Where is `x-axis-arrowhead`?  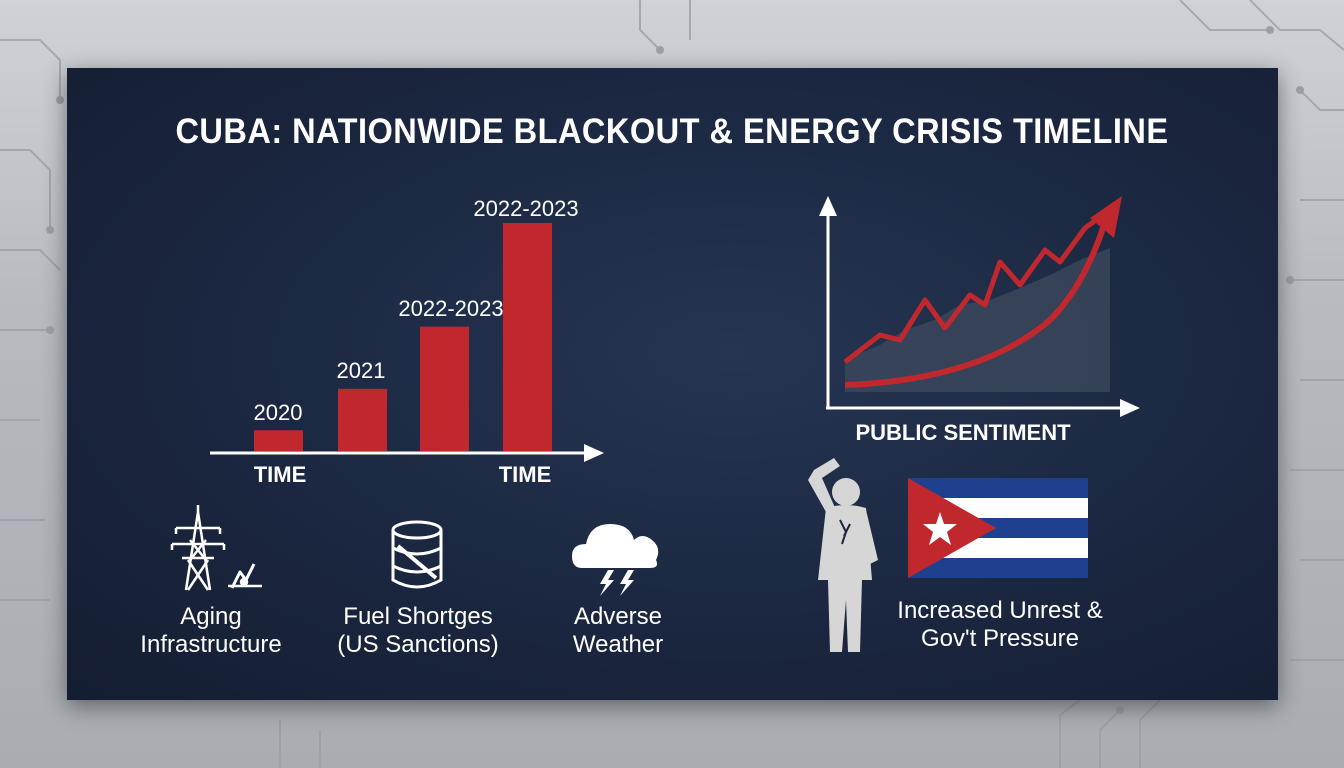 x-axis-arrowhead is located at coordinates (1130, 408).